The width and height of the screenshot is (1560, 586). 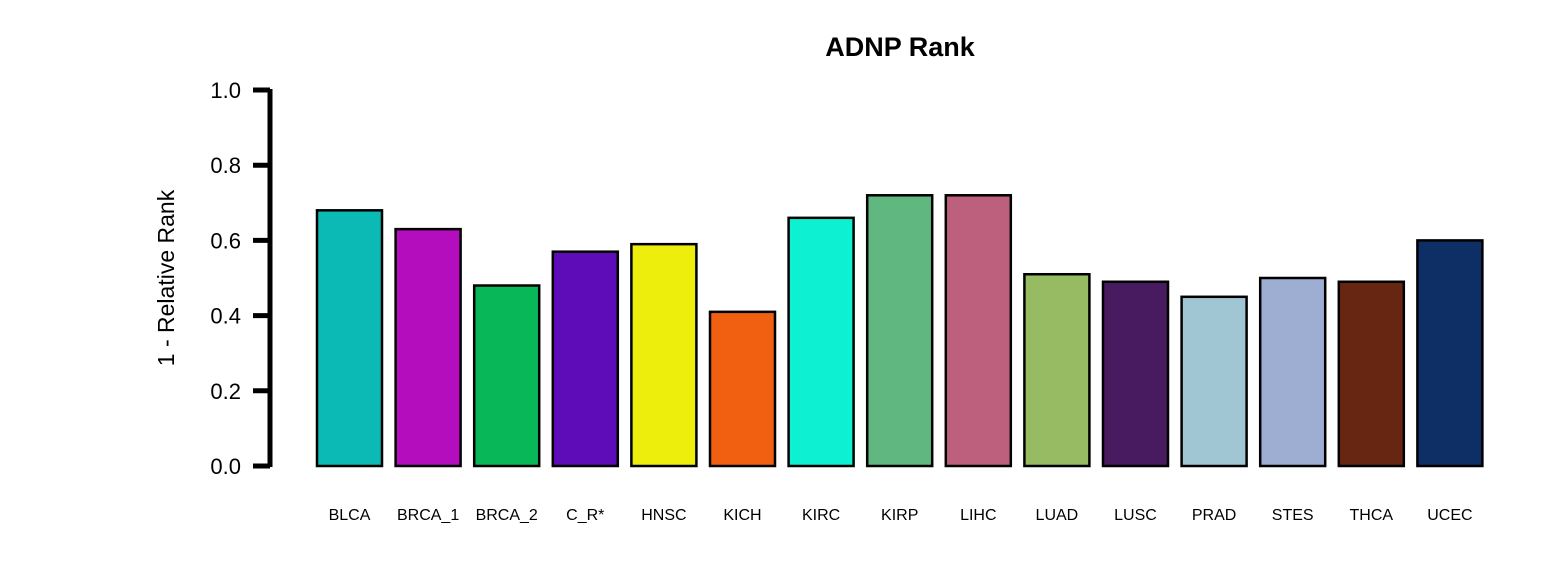 What do you see at coordinates (349, 338) in the screenshot?
I see `bar-blca` at bounding box center [349, 338].